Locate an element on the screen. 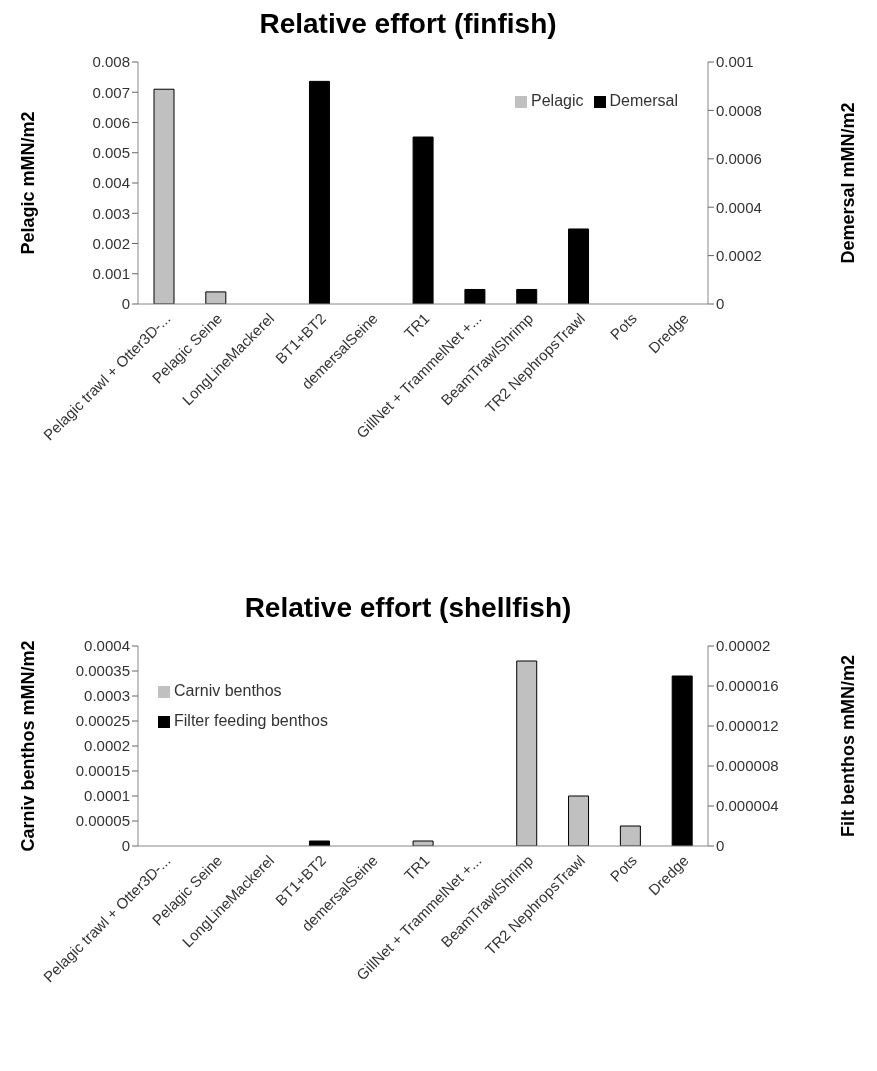 Image resolution: width=877 pixels, height=1071 pixels. chart-title: Relative effort (shellfish) is located at coordinates (408, 608).